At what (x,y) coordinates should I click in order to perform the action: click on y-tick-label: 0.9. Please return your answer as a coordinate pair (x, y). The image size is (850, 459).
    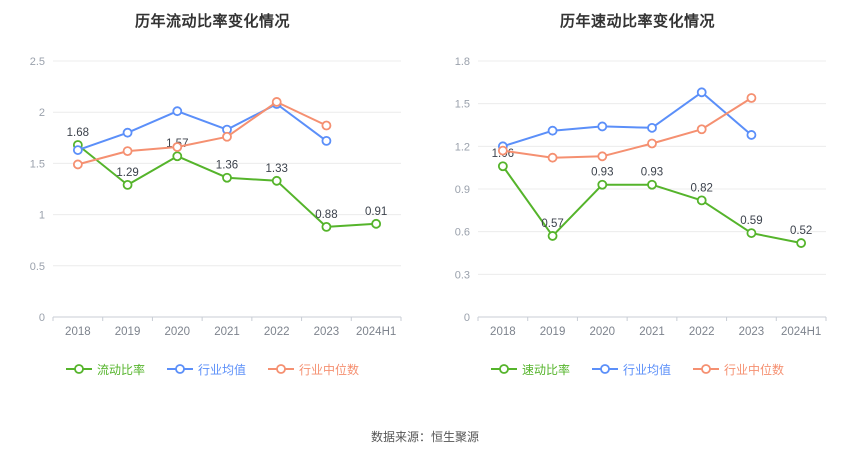
    Looking at the image, I should click on (461, 190).